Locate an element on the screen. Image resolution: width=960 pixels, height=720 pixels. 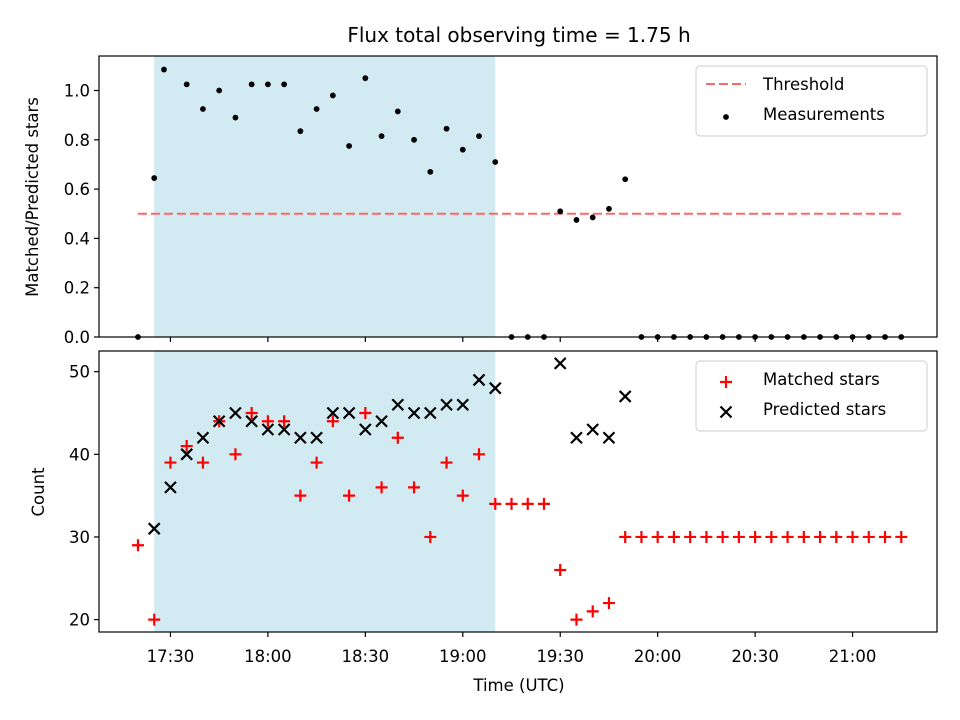
y-tick-label: 1.0 is located at coordinates (77, 91).